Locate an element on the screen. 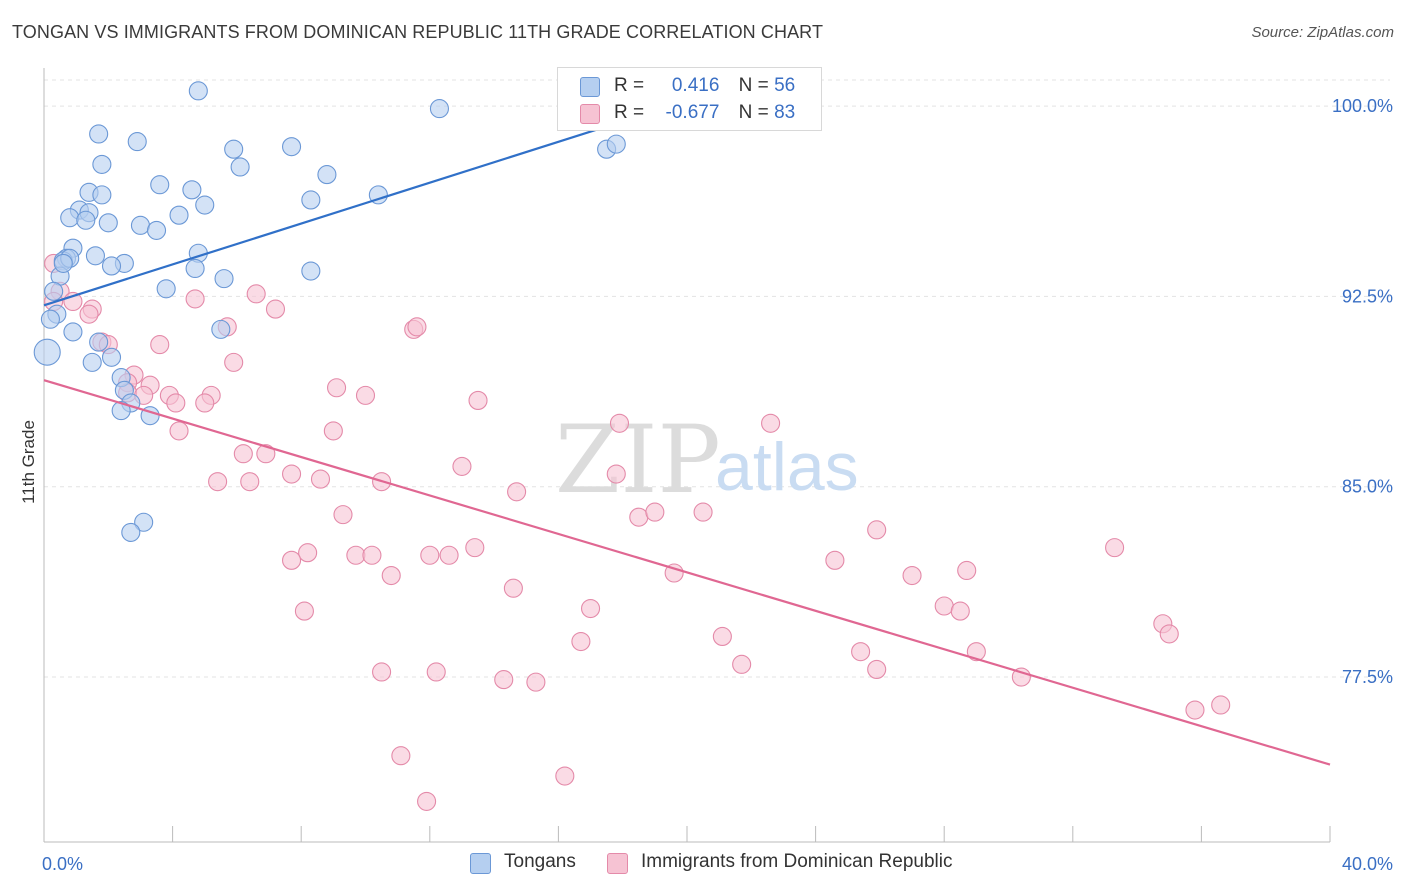  legend-r-value: -0.677 is located at coordinates (692, 112).